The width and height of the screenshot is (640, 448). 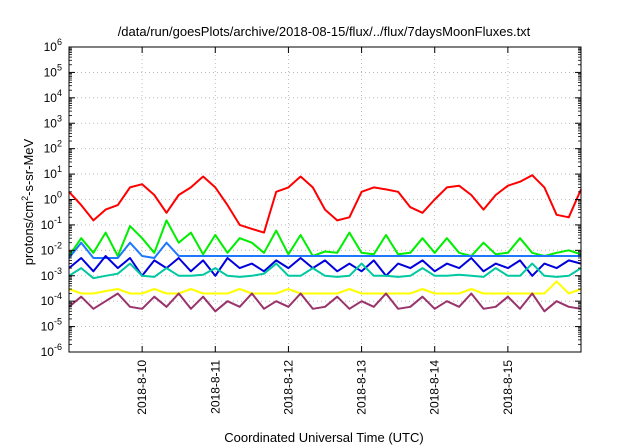 What do you see at coordinates (215, 387) in the screenshot?
I see `x-tick-label: 2018-8-11` at bounding box center [215, 387].